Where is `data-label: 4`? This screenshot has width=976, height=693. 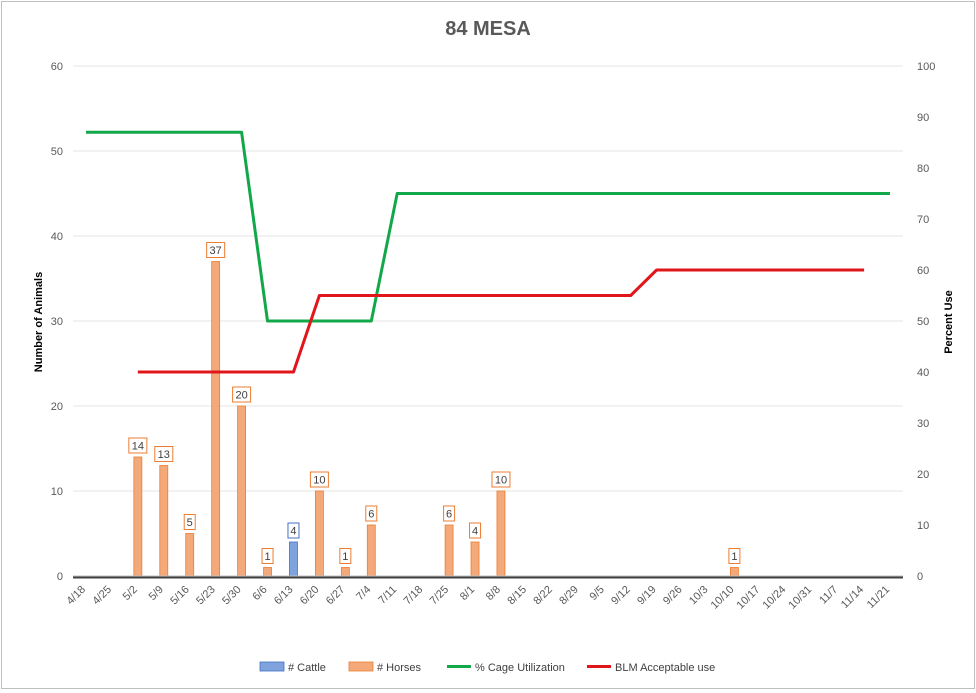
data-label: 4 is located at coordinates (475, 532).